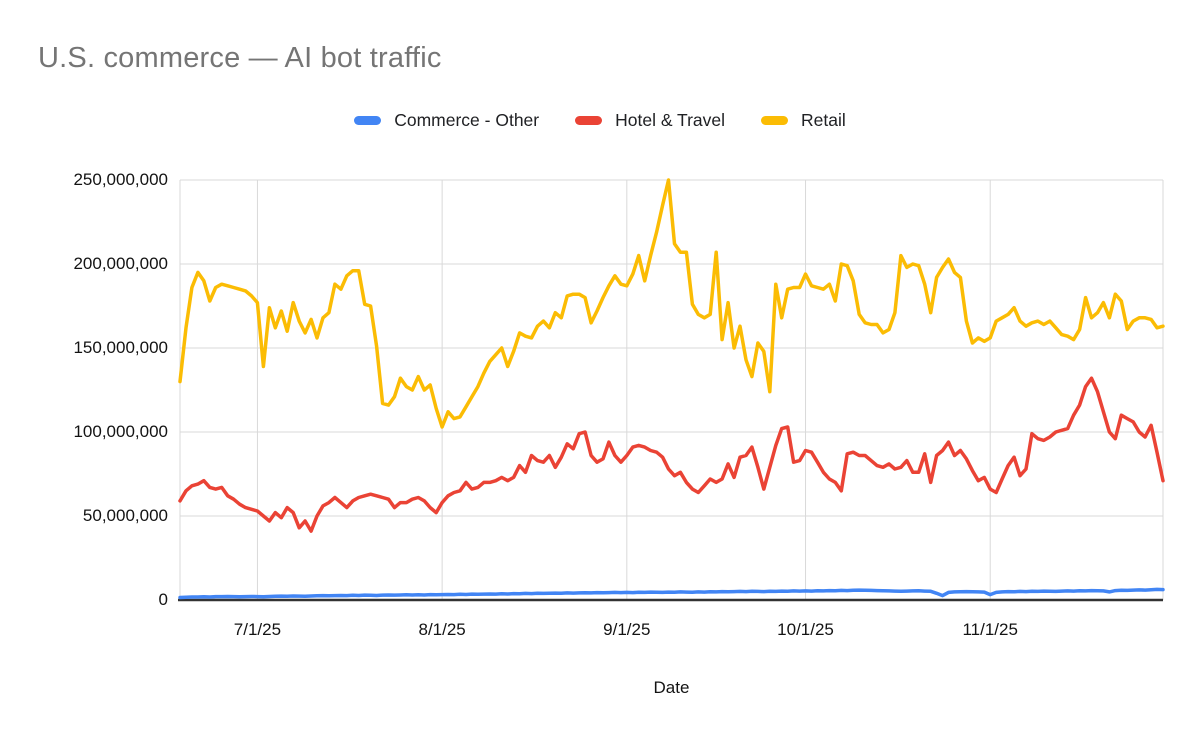 This screenshot has width=1200, height=742. I want to click on legend-item-retail: Retail, so click(803, 120).